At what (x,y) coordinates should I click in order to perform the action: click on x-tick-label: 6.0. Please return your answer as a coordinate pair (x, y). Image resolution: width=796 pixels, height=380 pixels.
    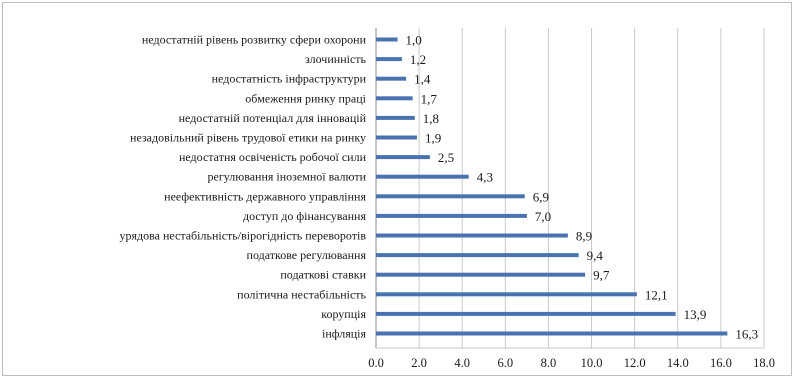
    Looking at the image, I should click on (506, 363).